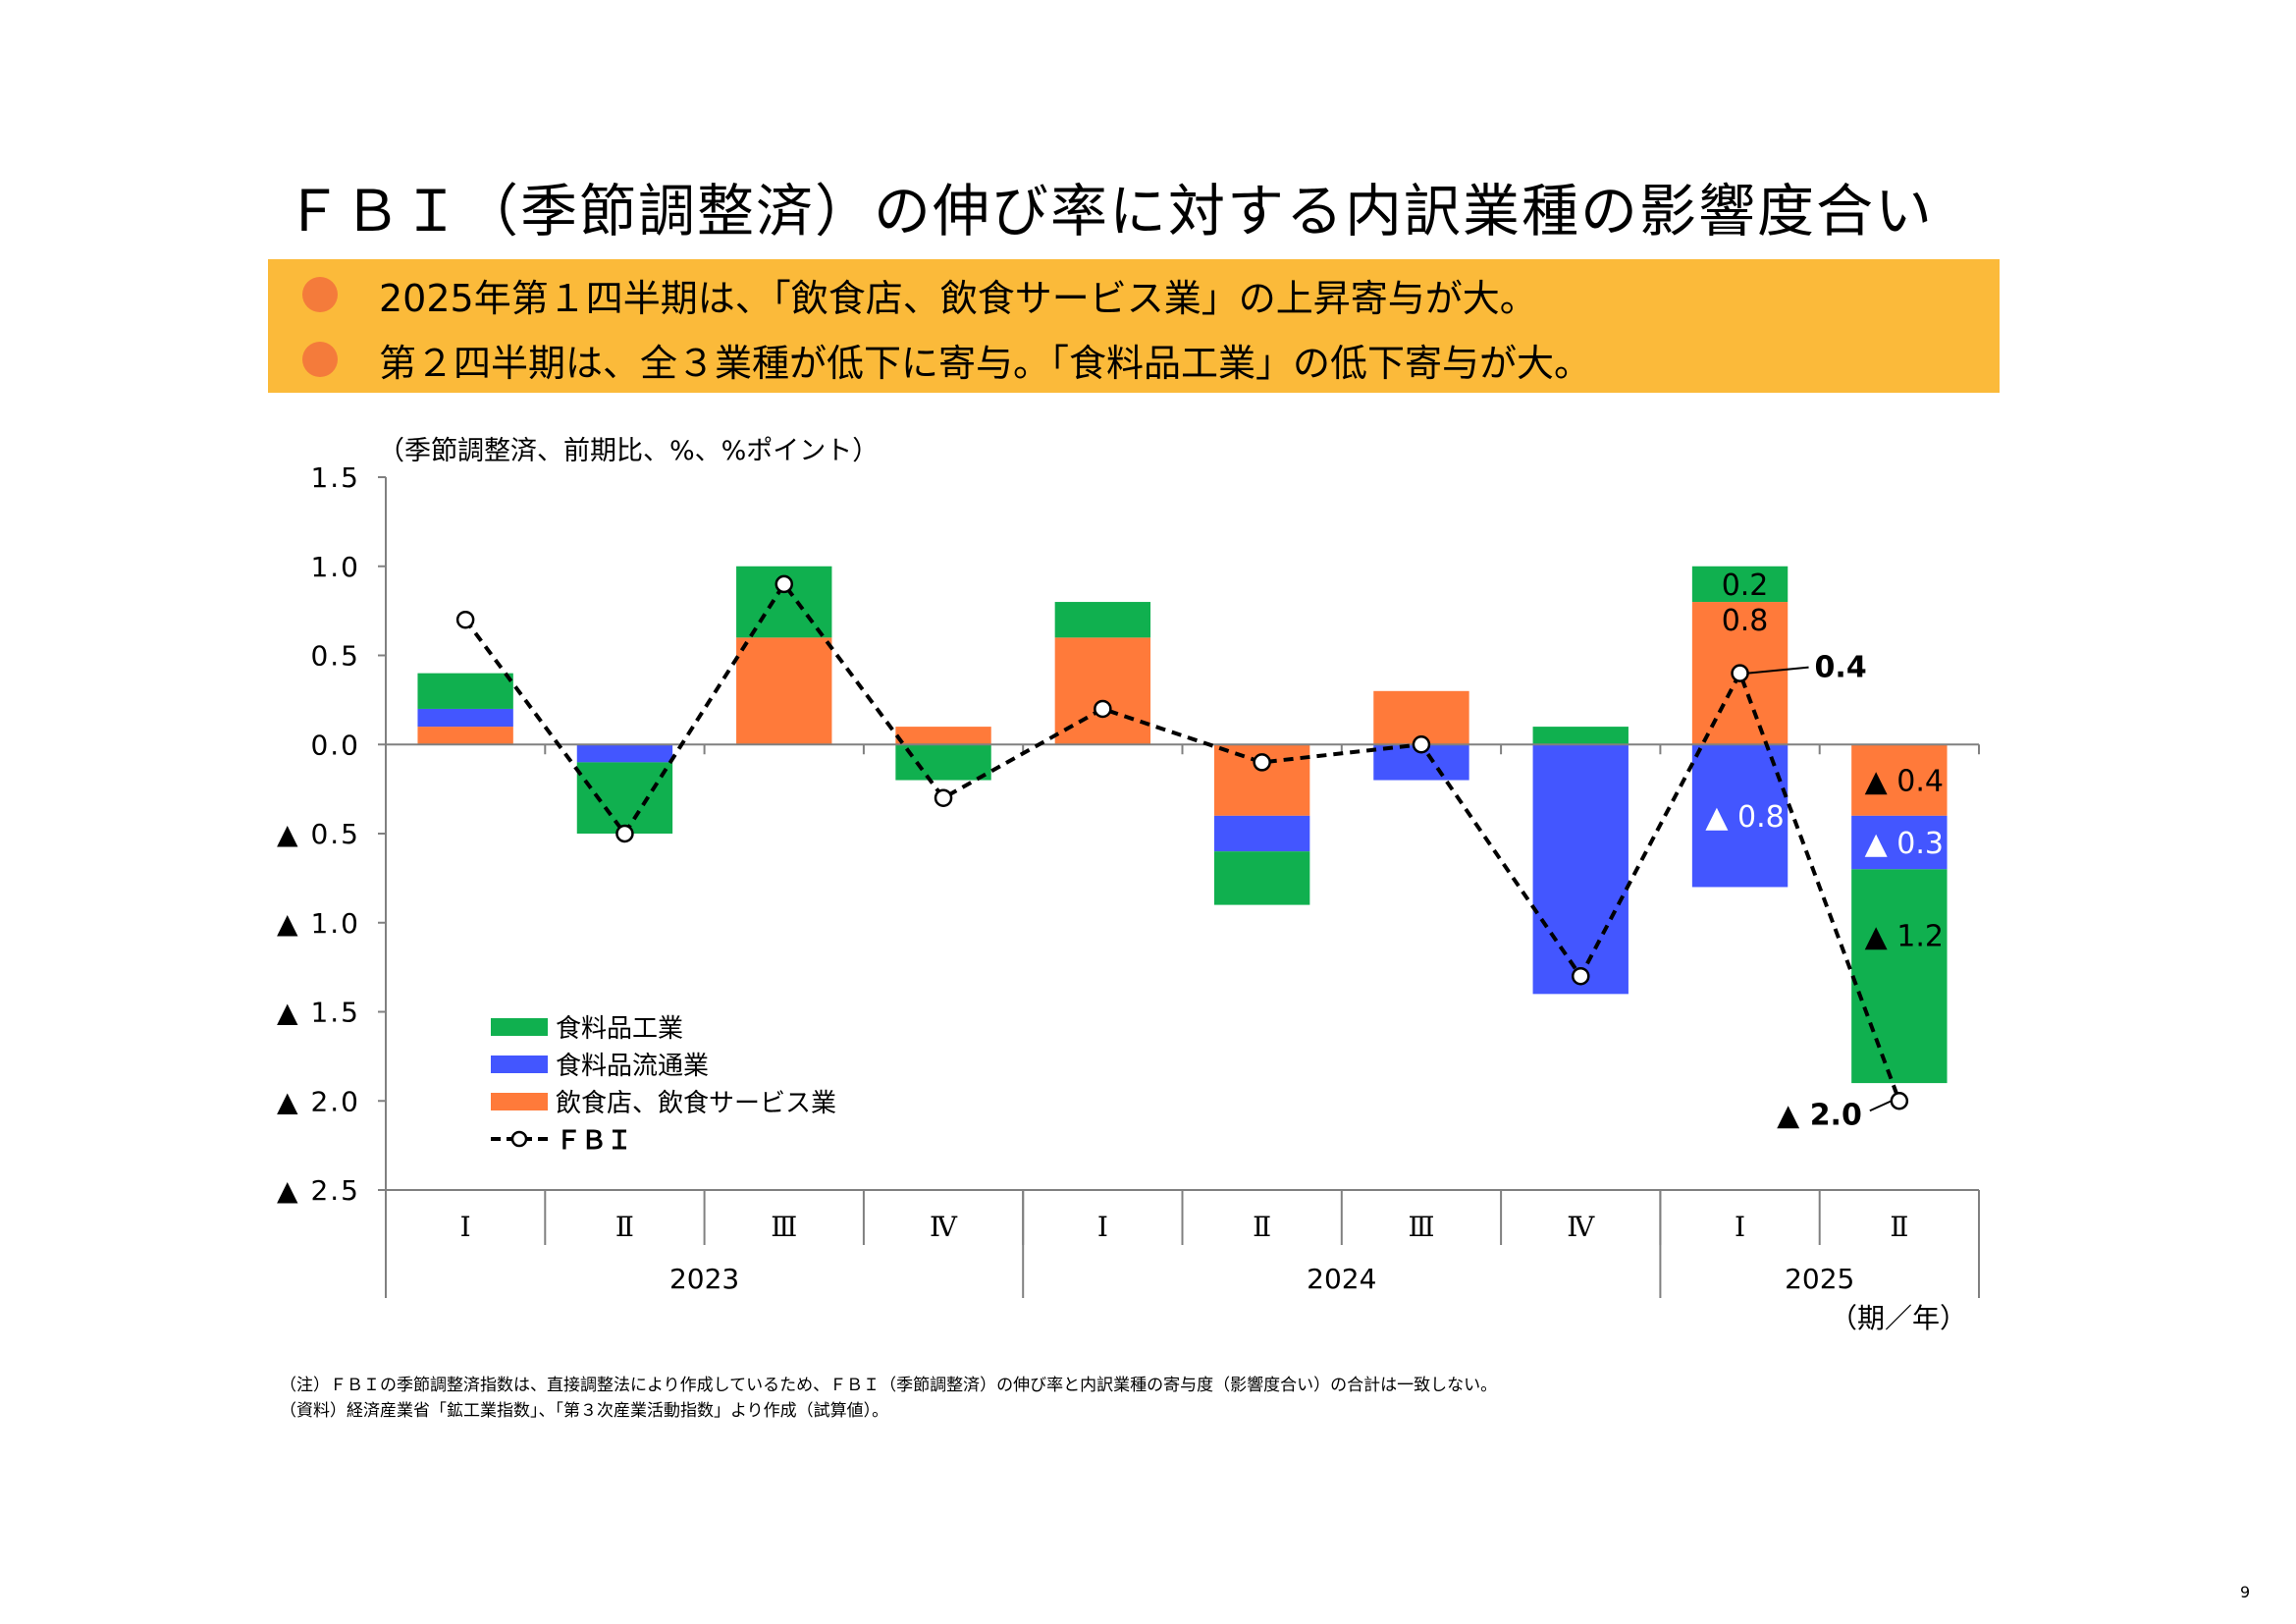  What do you see at coordinates (335, 477) in the screenshot?
I see `y-tick-label: 1.5` at bounding box center [335, 477].